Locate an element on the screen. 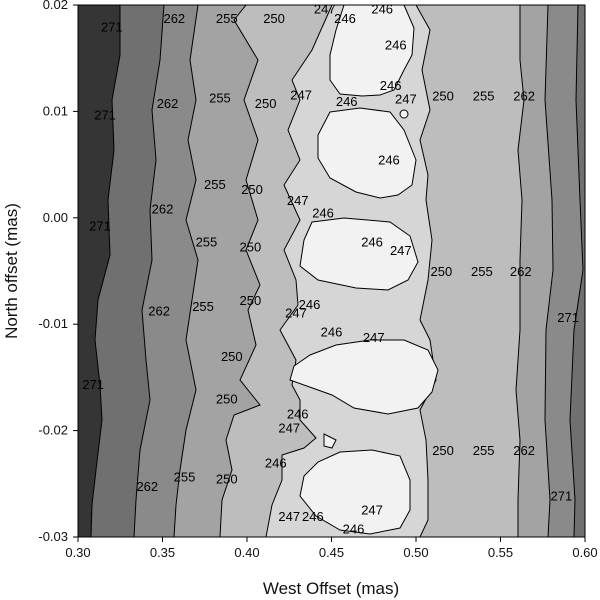  x-axis-title: West Offset (mas) is located at coordinates (331, 588).